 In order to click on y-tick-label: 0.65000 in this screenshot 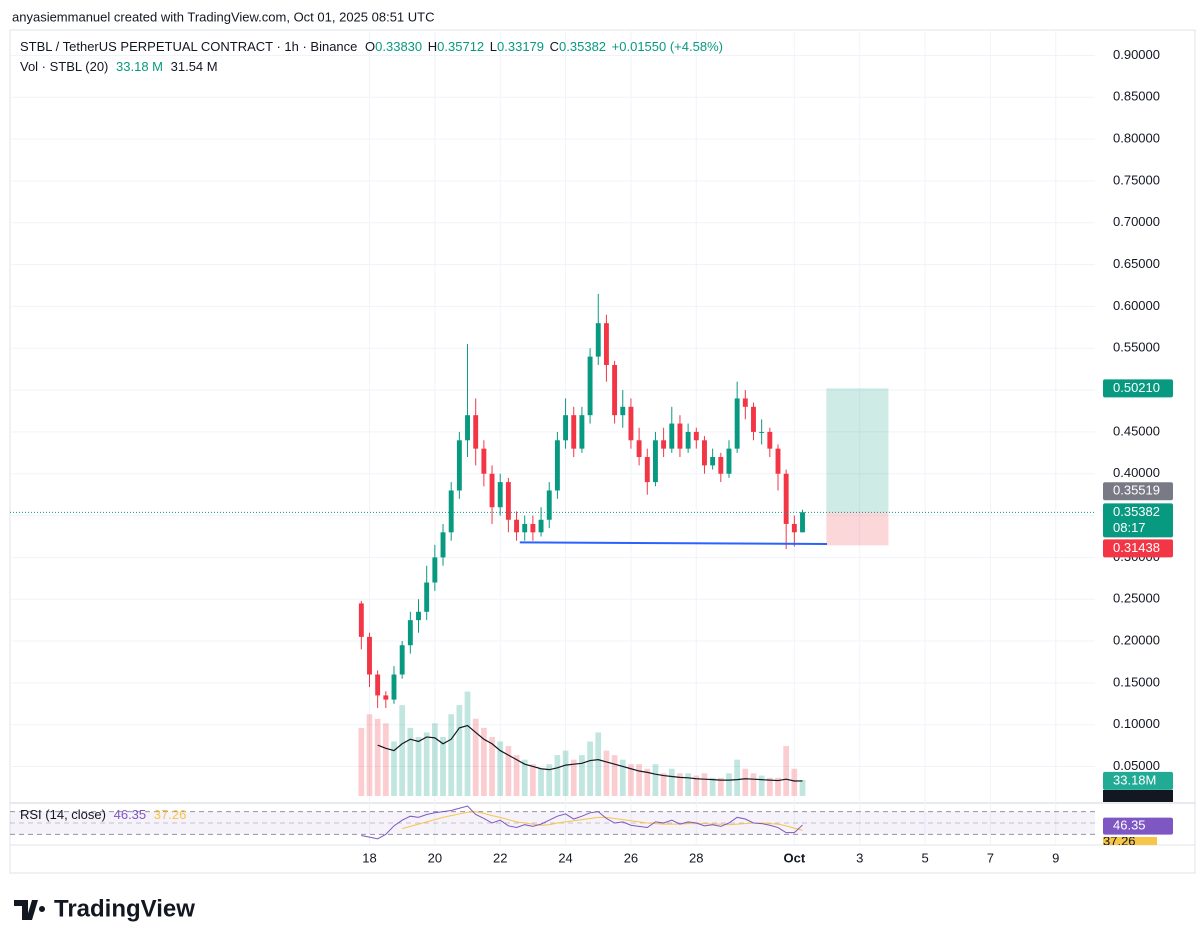, I will do `click(1136, 263)`.